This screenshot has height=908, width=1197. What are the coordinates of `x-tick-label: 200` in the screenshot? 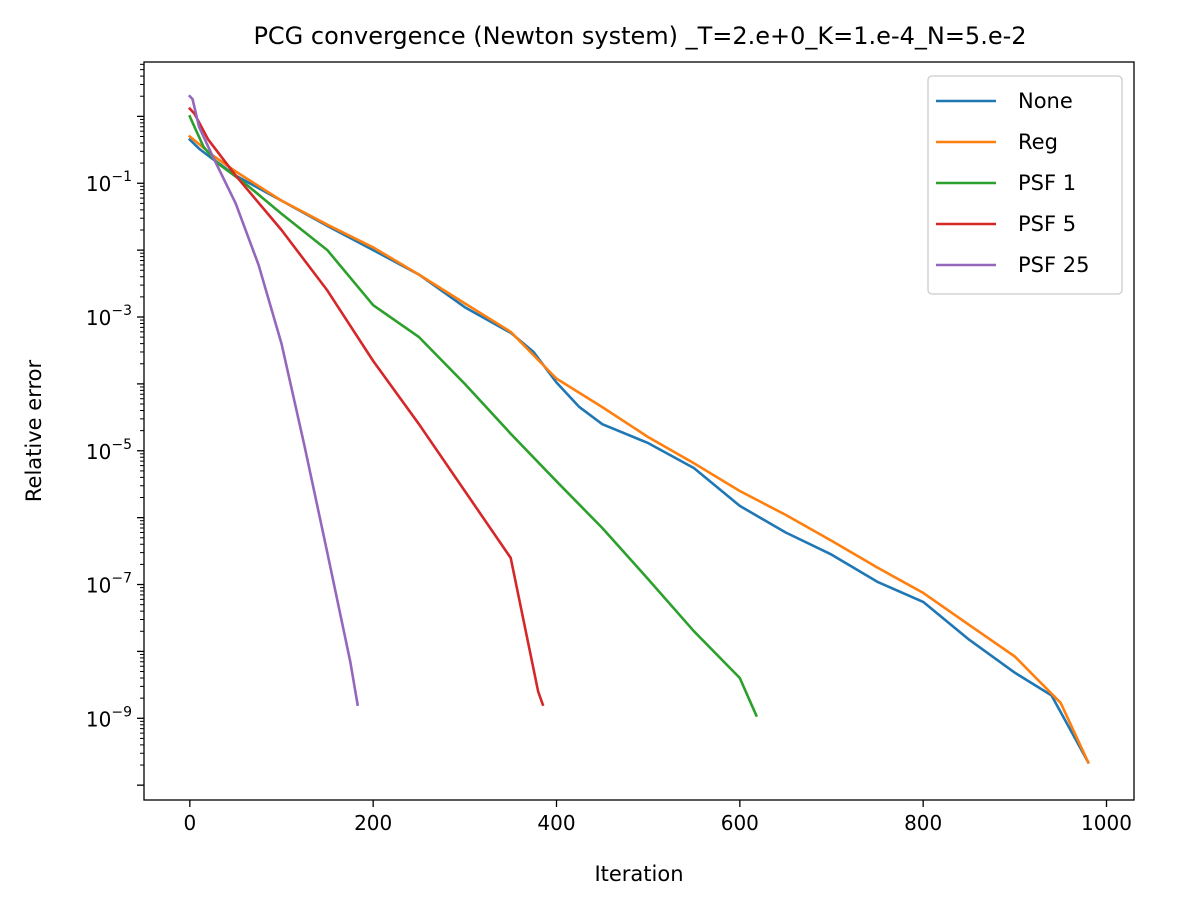 It's located at (373, 823).